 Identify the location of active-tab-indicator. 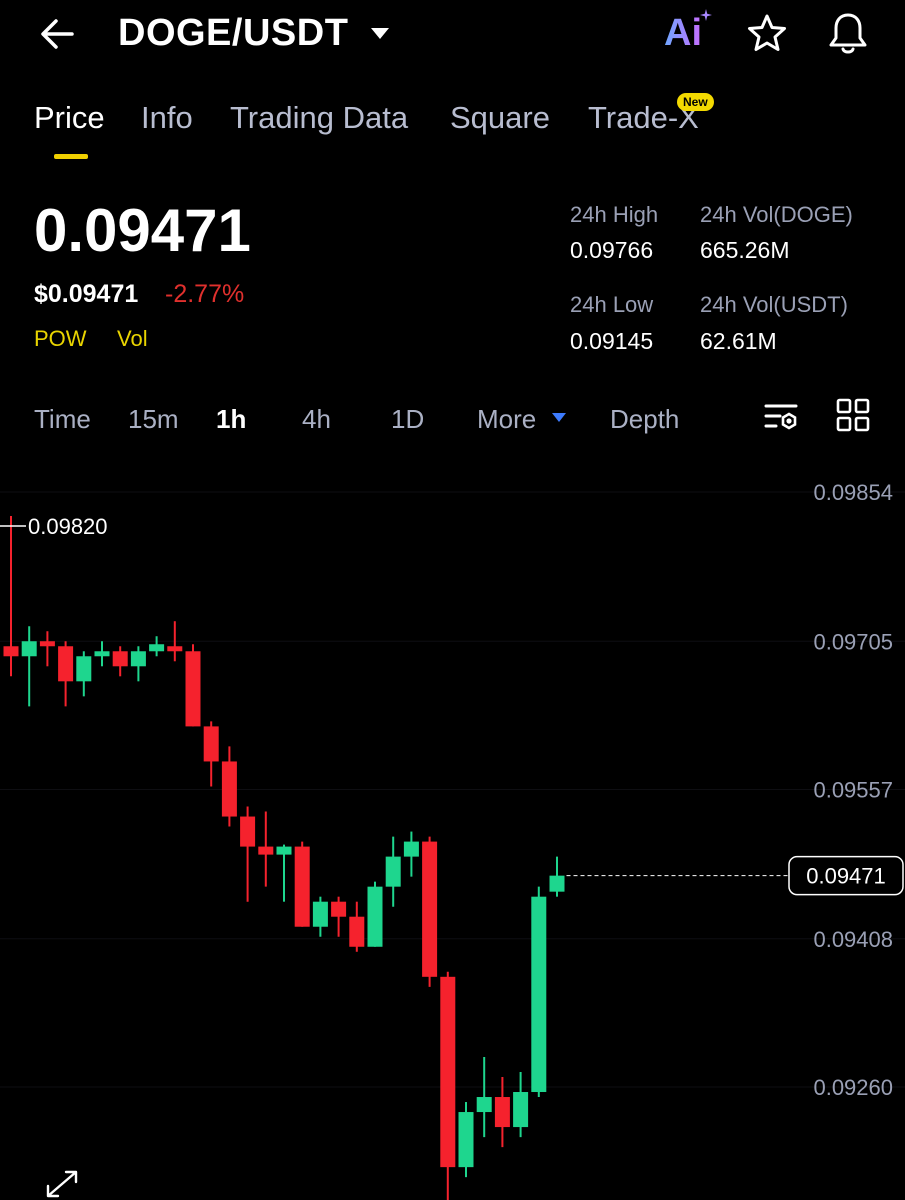
(71, 156).